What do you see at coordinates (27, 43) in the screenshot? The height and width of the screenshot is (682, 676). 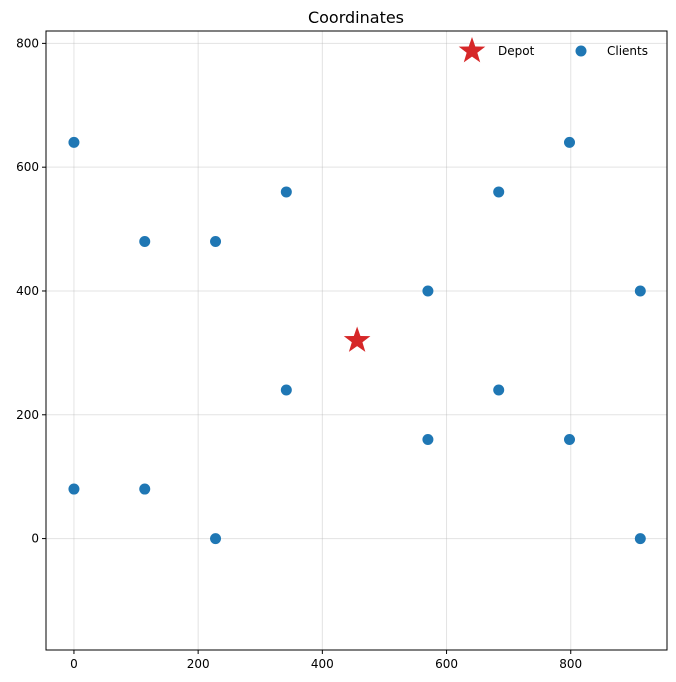 I see `y-tick-label: 800` at bounding box center [27, 43].